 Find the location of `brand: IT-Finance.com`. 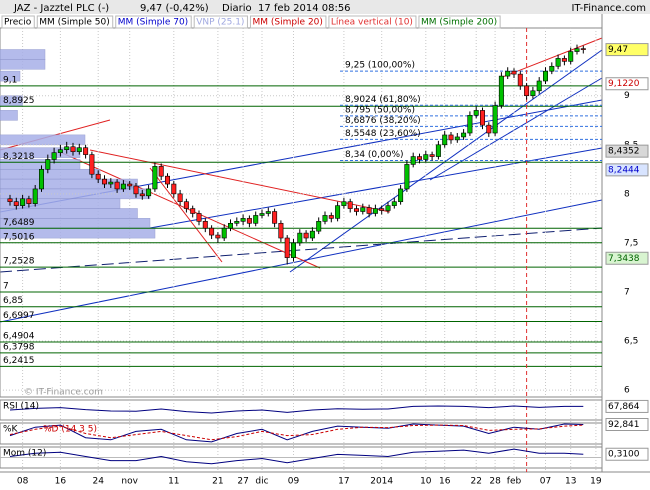

brand: IT-Finance.com is located at coordinates (608, 8).